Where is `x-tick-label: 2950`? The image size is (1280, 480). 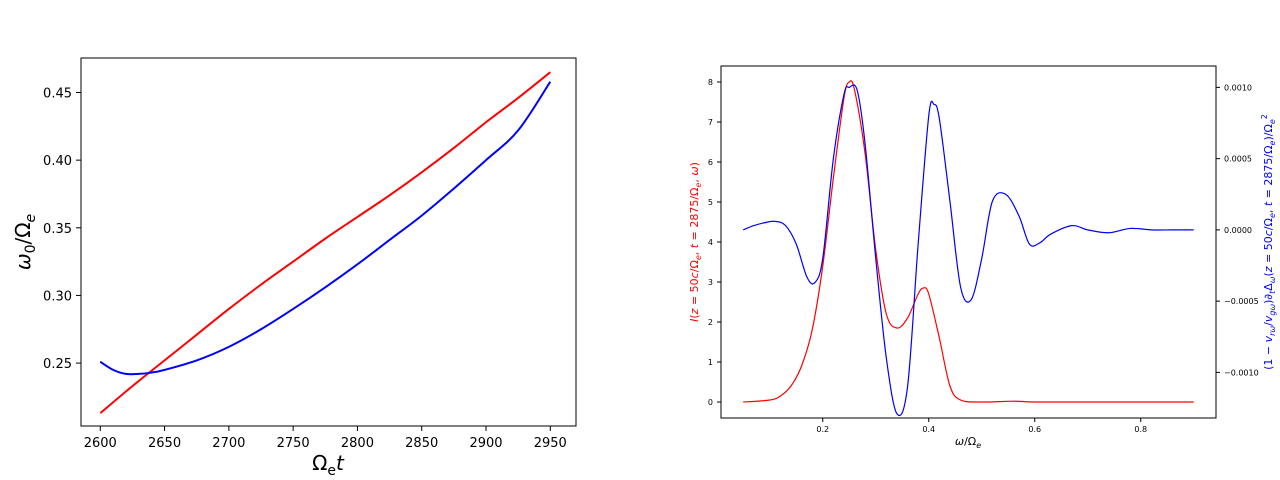
x-tick-label: 2950 is located at coordinates (550, 443).